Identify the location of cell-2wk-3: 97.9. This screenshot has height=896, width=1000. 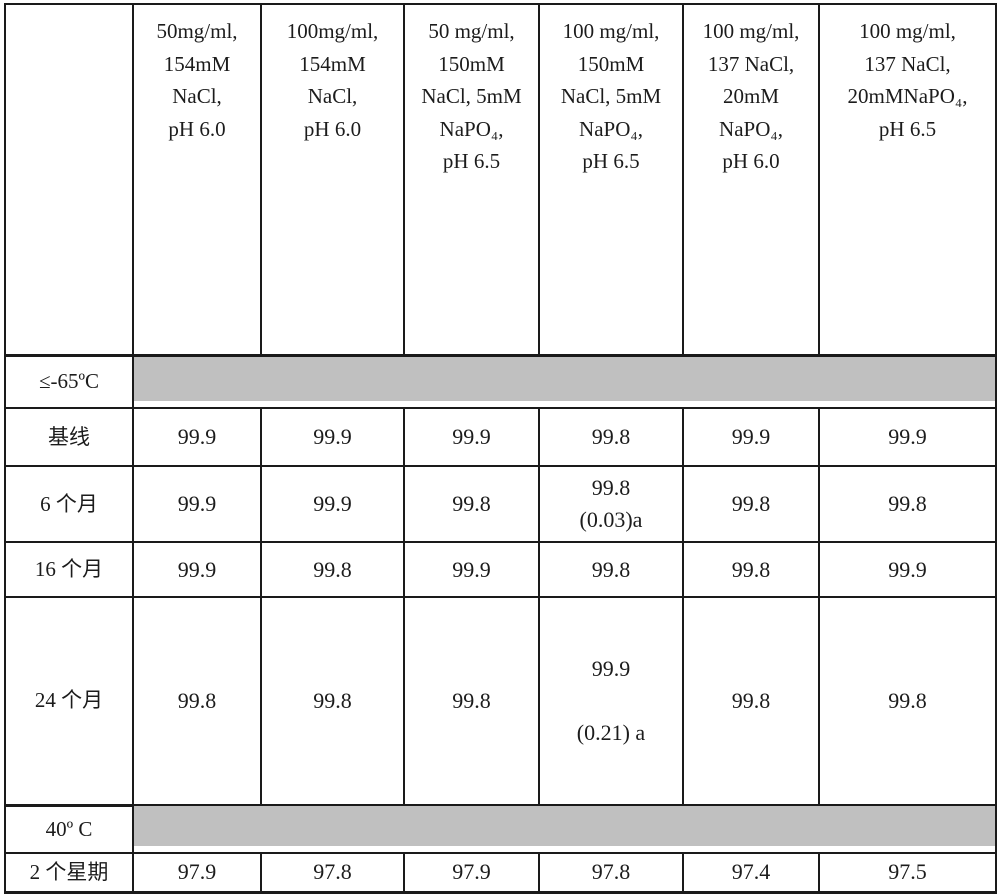
(471, 872).